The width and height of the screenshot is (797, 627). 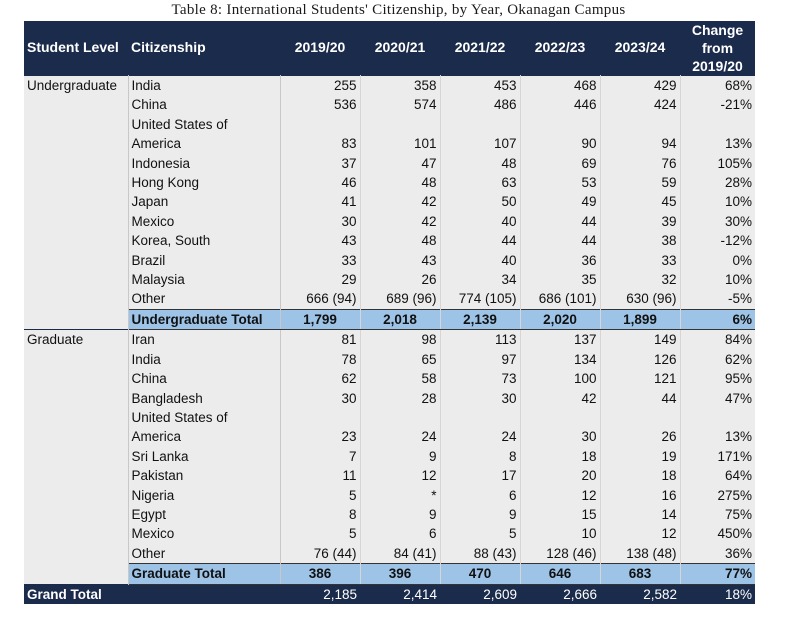 What do you see at coordinates (152, 593) in the screenshot?
I see `grand-total-label: Grand Total` at bounding box center [152, 593].